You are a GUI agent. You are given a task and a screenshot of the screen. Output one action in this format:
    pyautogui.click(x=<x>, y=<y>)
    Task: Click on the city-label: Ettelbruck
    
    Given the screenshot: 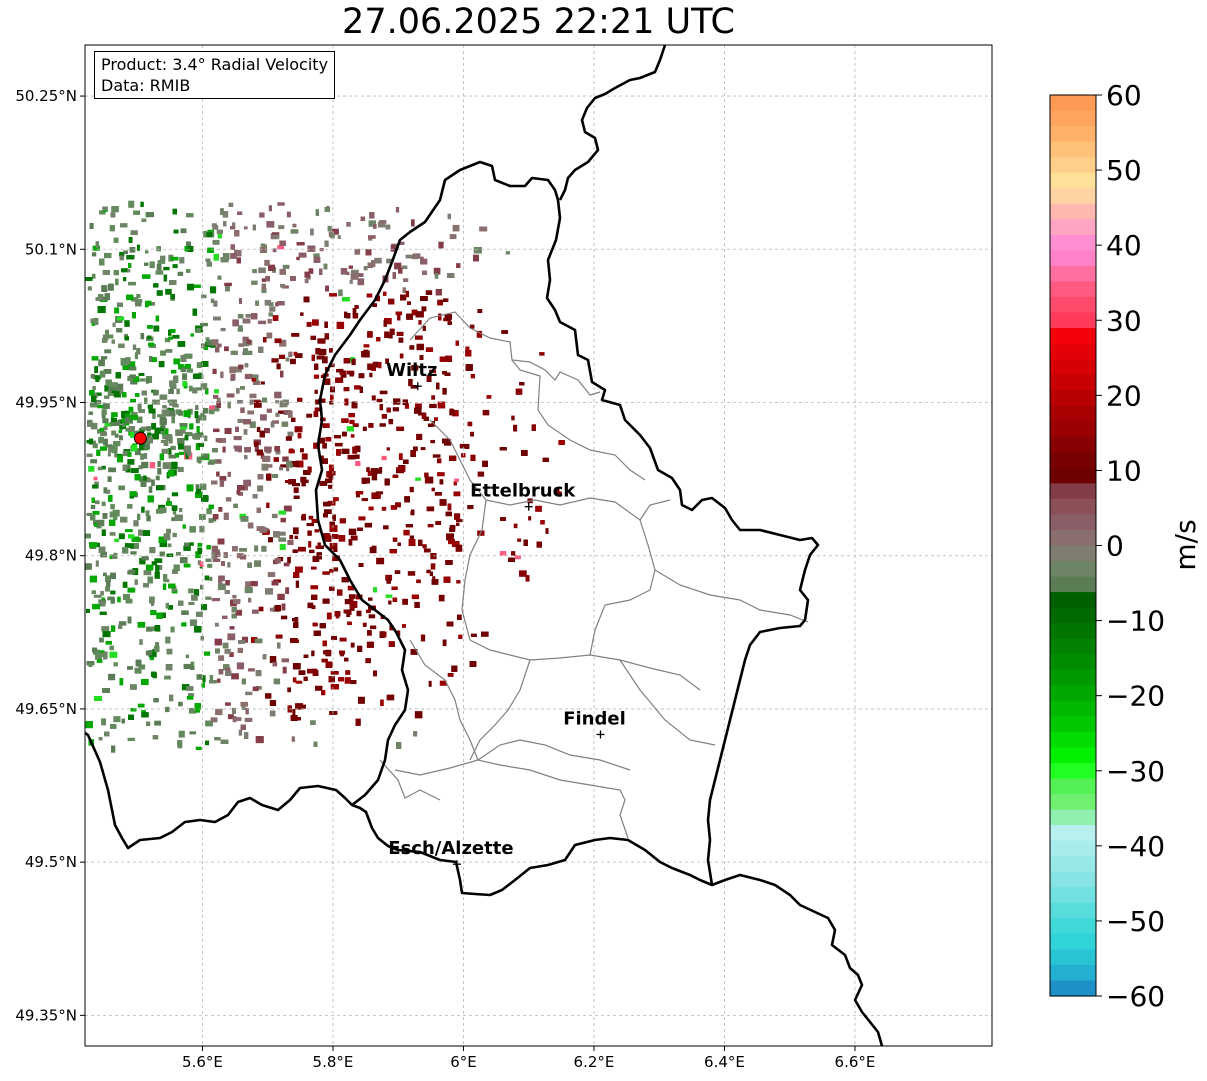 What is the action you would take?
    pyautogui.click(x=523, y=491)
    